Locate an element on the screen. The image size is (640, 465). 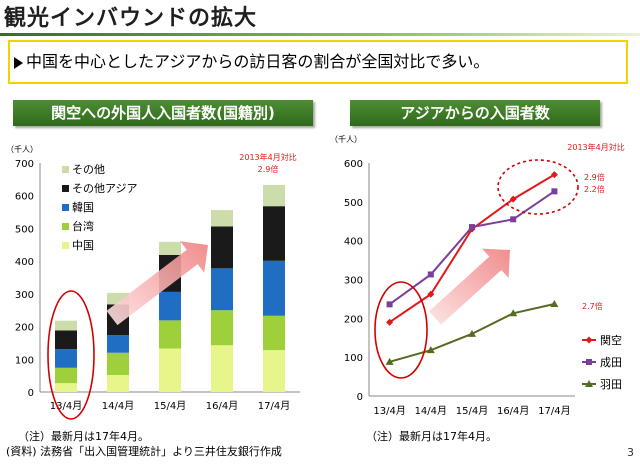
ratio-label-1: 2.9倍 is located at coordinates (594, 177).